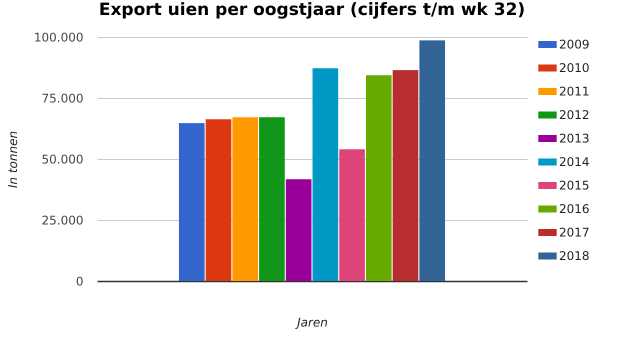 The height and width of the screenshot is (339, 619). What do you see at coordinates (80, 281) in the screenshot?
I see `y-tick-label: 0` at bounding box center [80, 281].